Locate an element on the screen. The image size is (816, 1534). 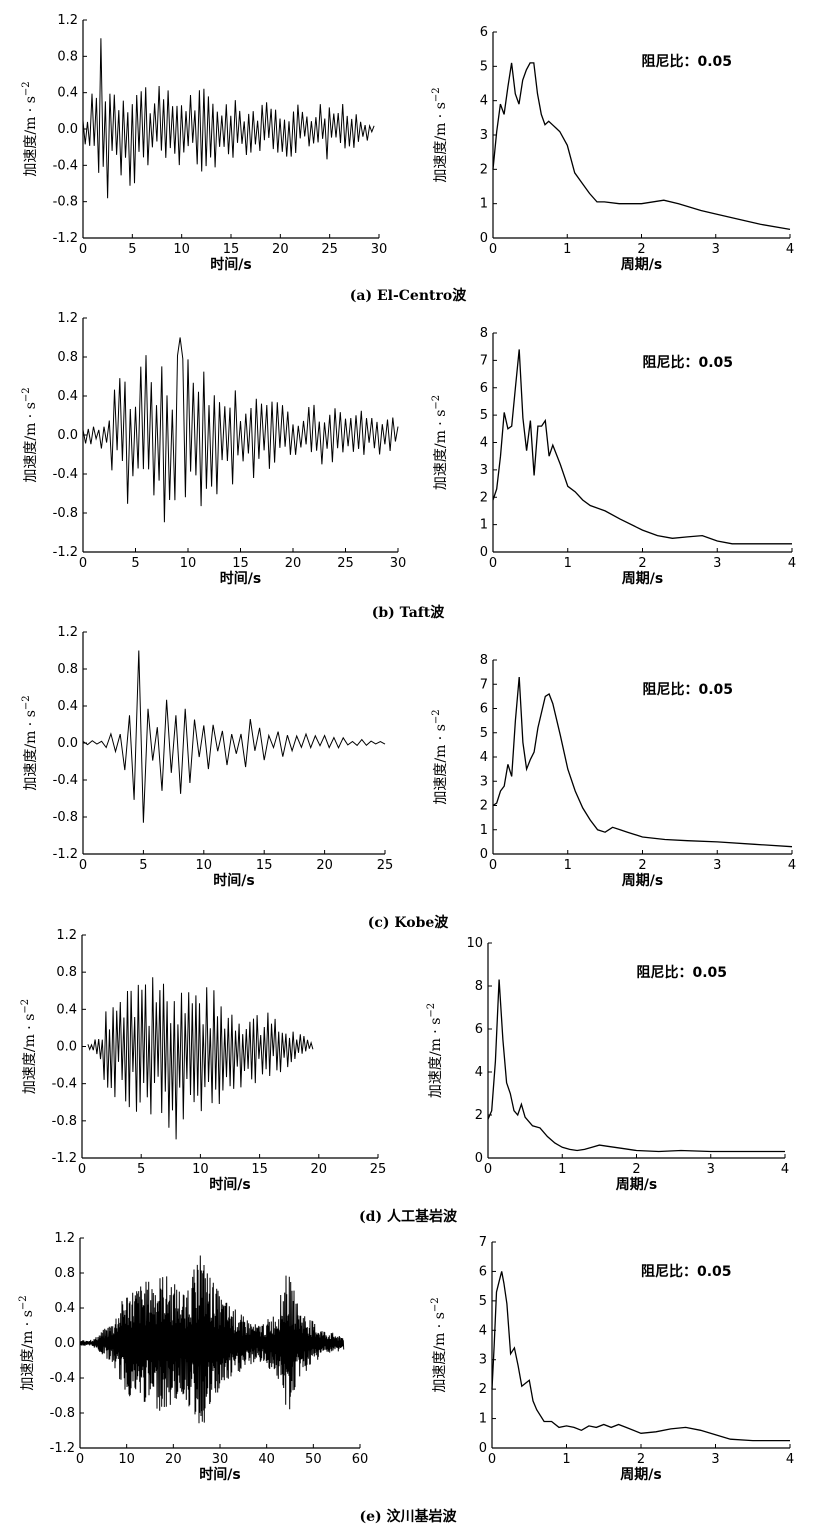
chart-c-spec: 0 1 2 3 4 0 1 2 3 4 5 6 7 8 周期/s 加速度/m · s−2 阻尼比：0.05 is located at coordinates (613, 771).